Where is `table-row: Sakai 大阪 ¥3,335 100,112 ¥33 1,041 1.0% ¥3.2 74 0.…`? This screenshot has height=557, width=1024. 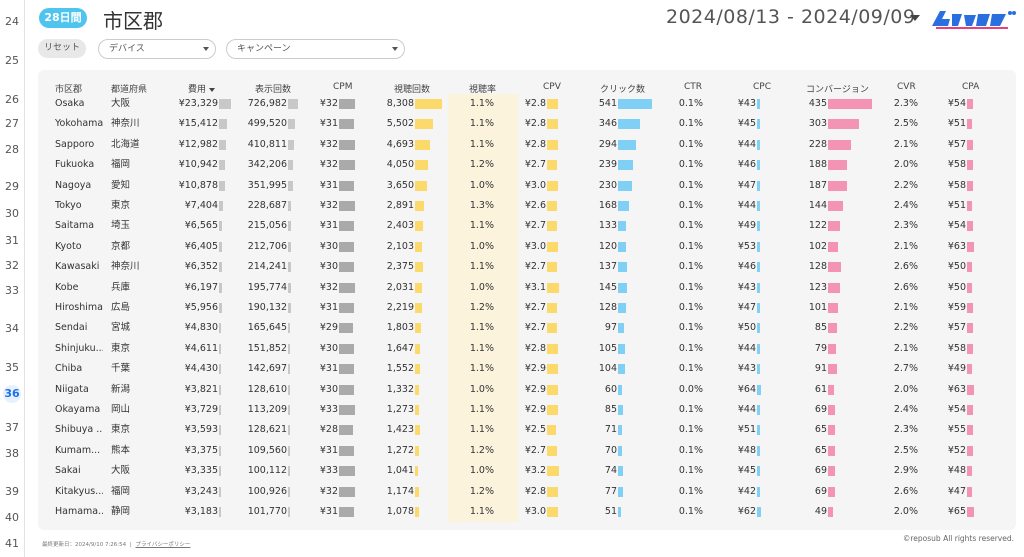
table-row: Sakai 大阪 ¥3,335 100,112 ¥33 1,041 1.0% ¥3.2 74 0.… is located at coordinates (527, 471).